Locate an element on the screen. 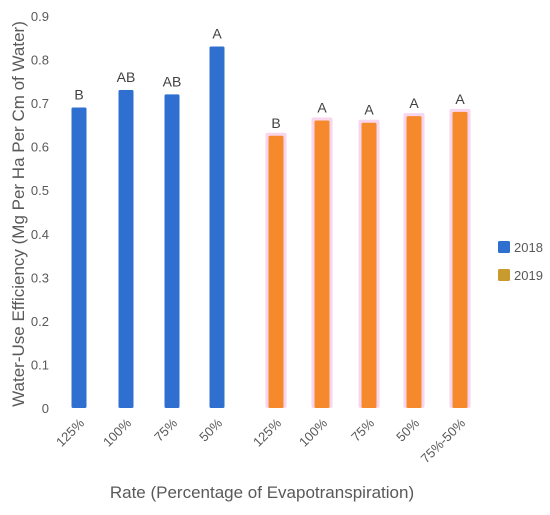  y-tick-label: 0.6 is located at coordinates (40, 147).